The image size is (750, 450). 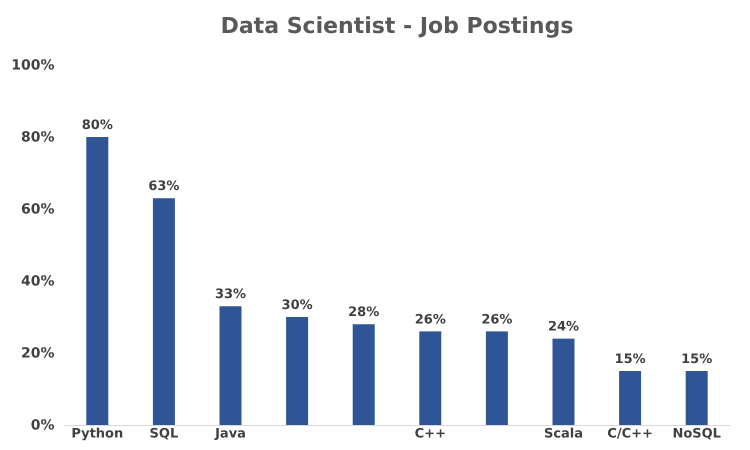 What do you see at coordinates (696, 434) in the screenshot?
I see `x-tick-label: NoSQL` at bounding box center [696, 434].